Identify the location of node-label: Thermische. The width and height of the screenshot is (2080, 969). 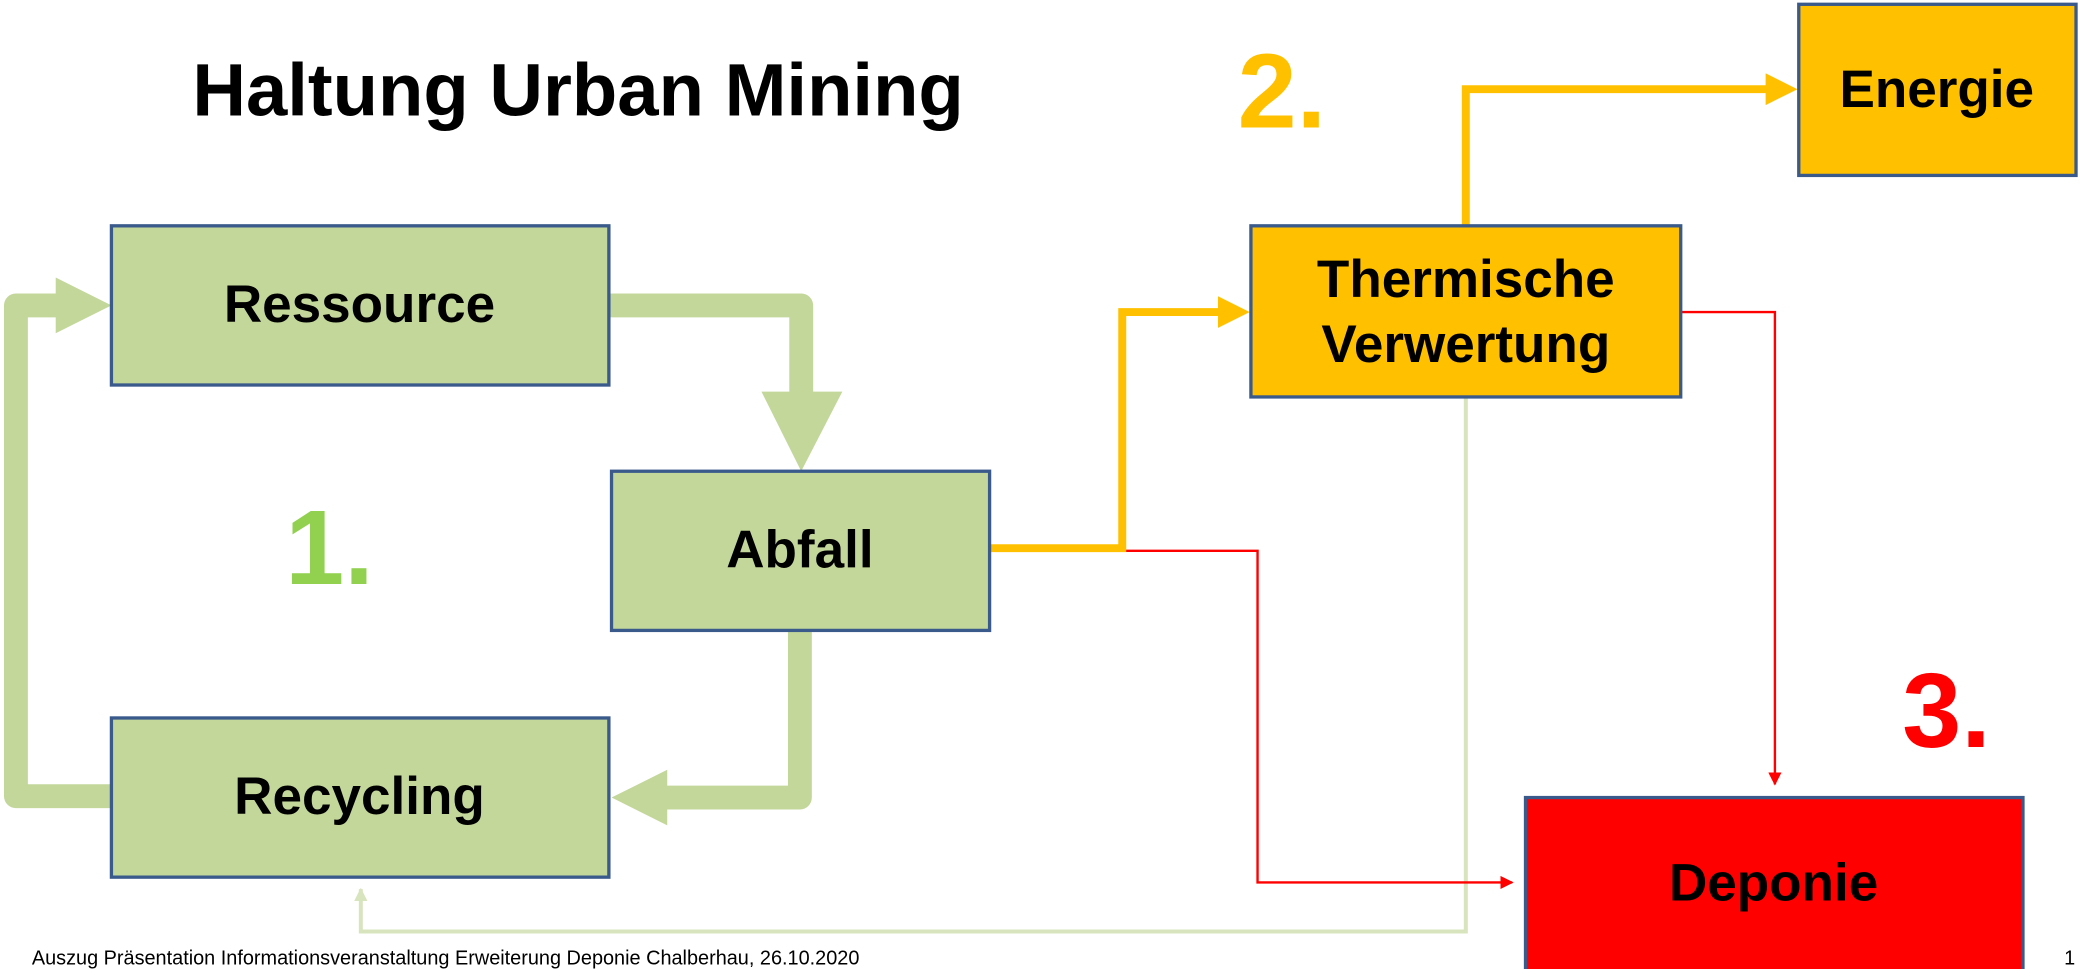
(1466, 279).